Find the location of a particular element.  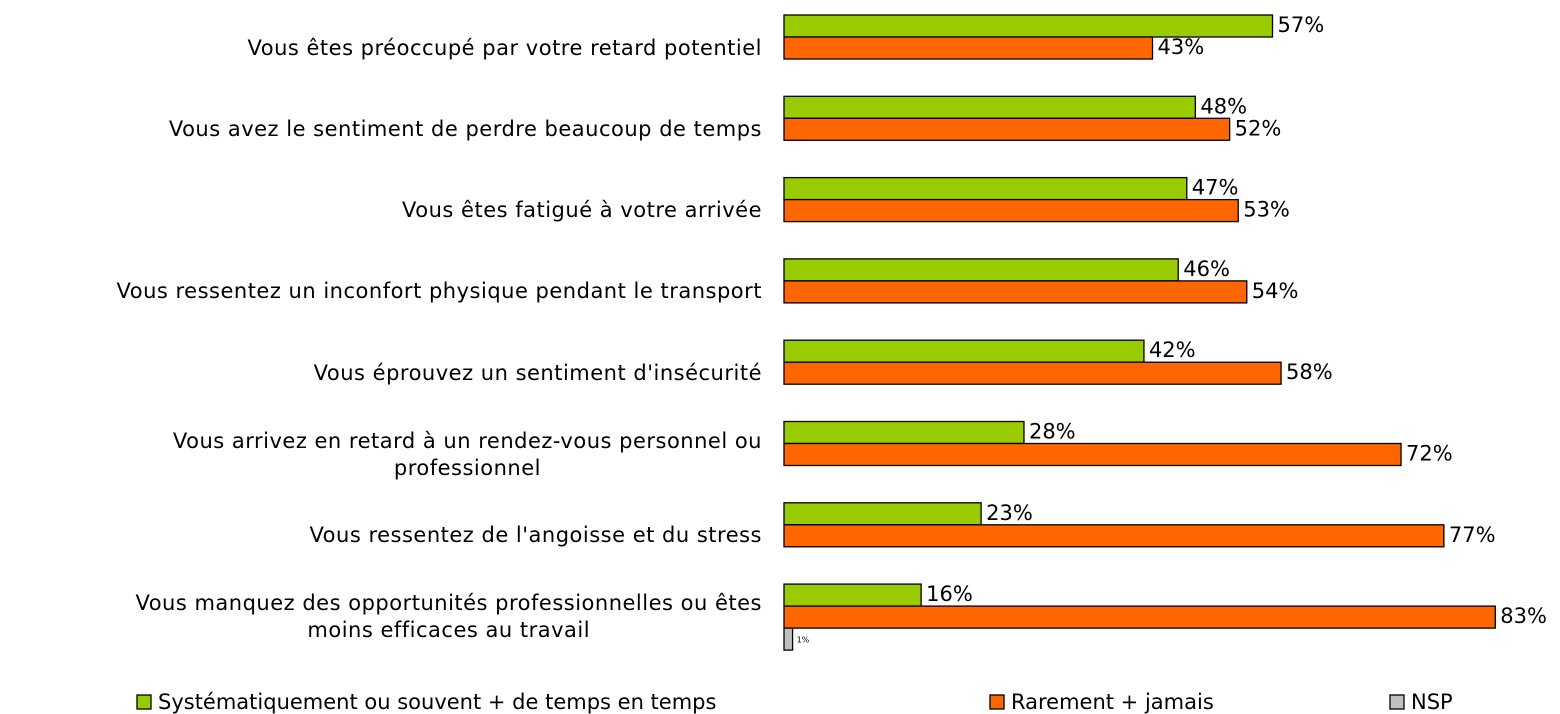

value-label: 43% is located at coordinates (1181, 47).